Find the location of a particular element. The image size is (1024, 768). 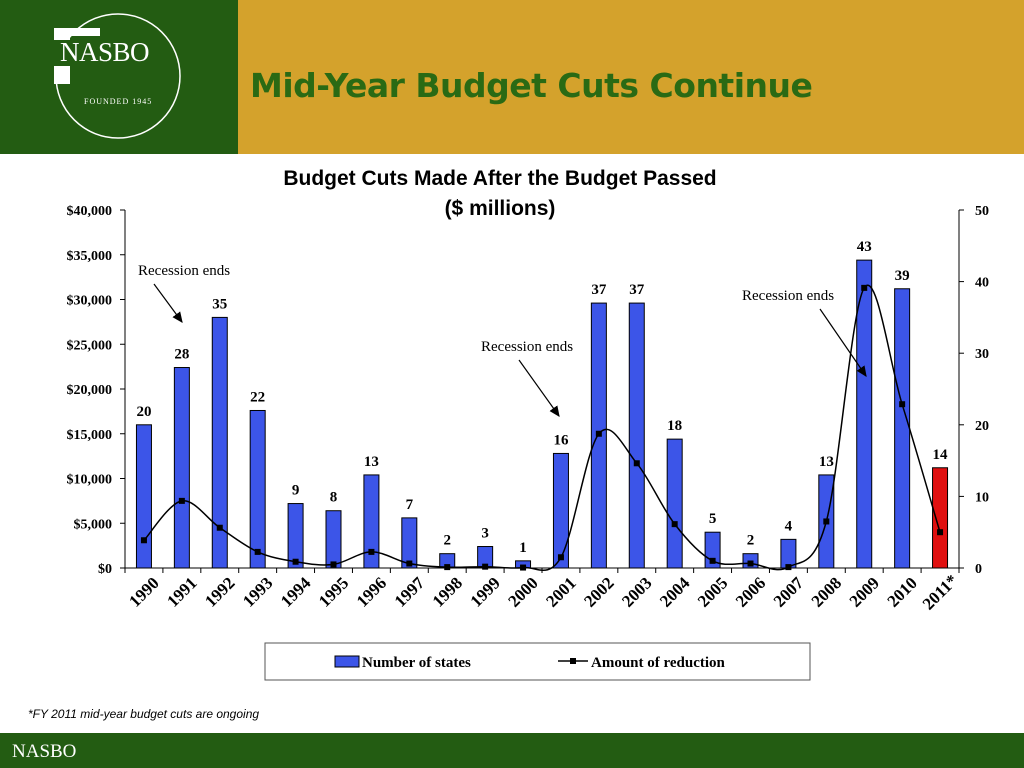

x-tick-label: 1999 is located at coordinates (485, 591).